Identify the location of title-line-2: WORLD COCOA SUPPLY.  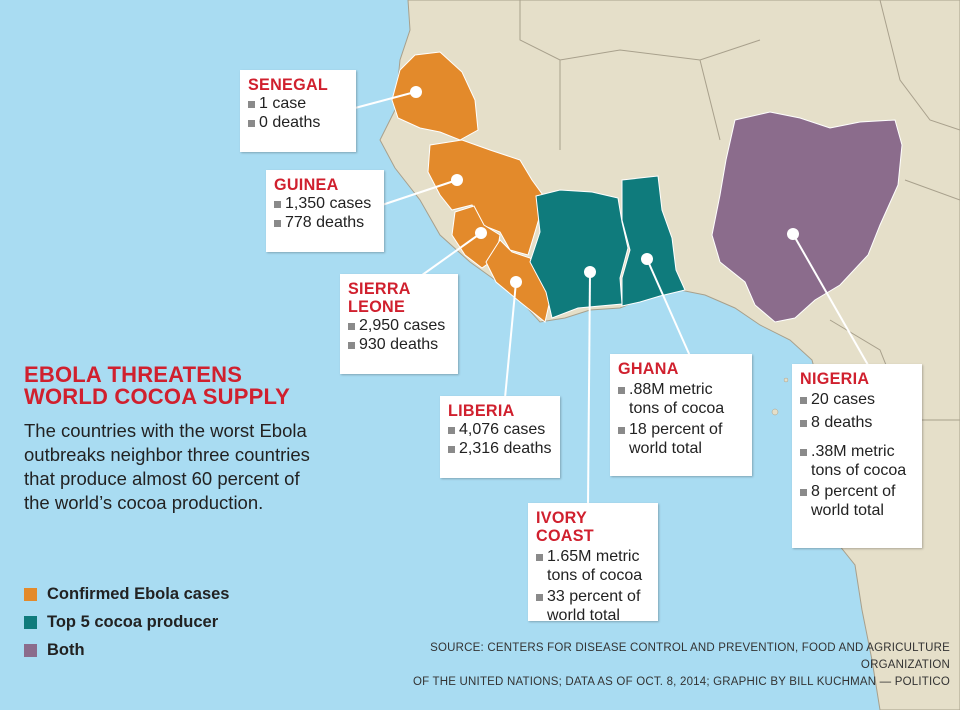
(157, 396).